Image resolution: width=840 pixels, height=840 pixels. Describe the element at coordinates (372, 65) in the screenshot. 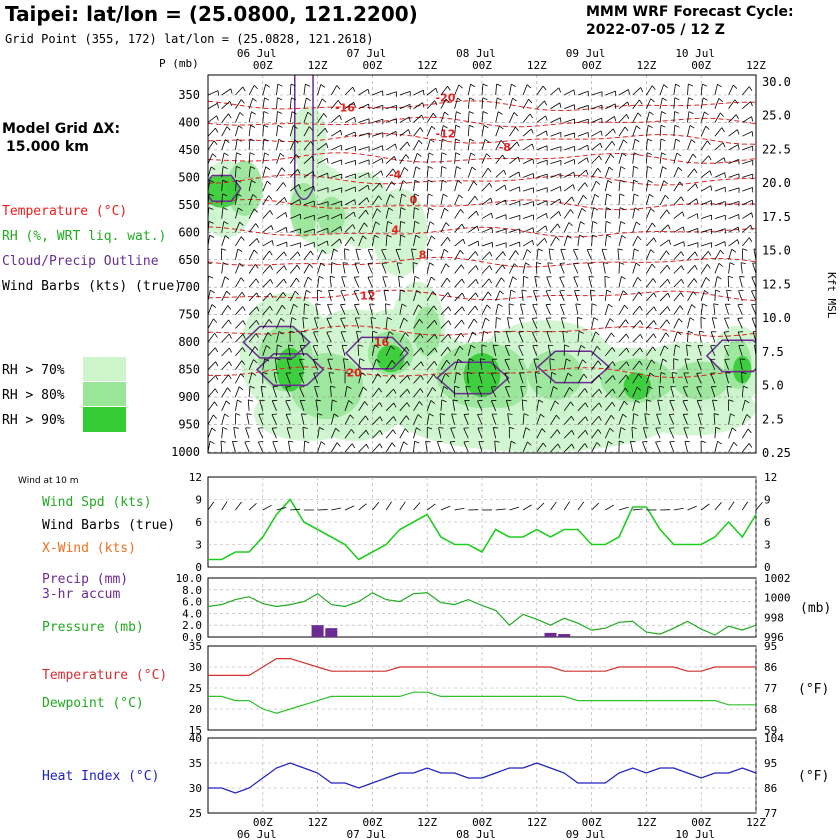

I see `top-hour-label: 00Z` at that location.